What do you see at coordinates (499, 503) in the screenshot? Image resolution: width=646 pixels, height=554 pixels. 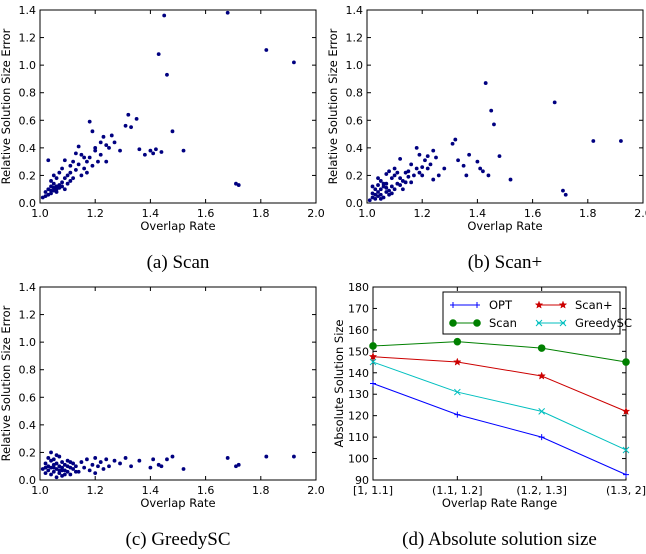 I see `x-axis-label: Overlap Rate Range` at bounding box center [499, 503].